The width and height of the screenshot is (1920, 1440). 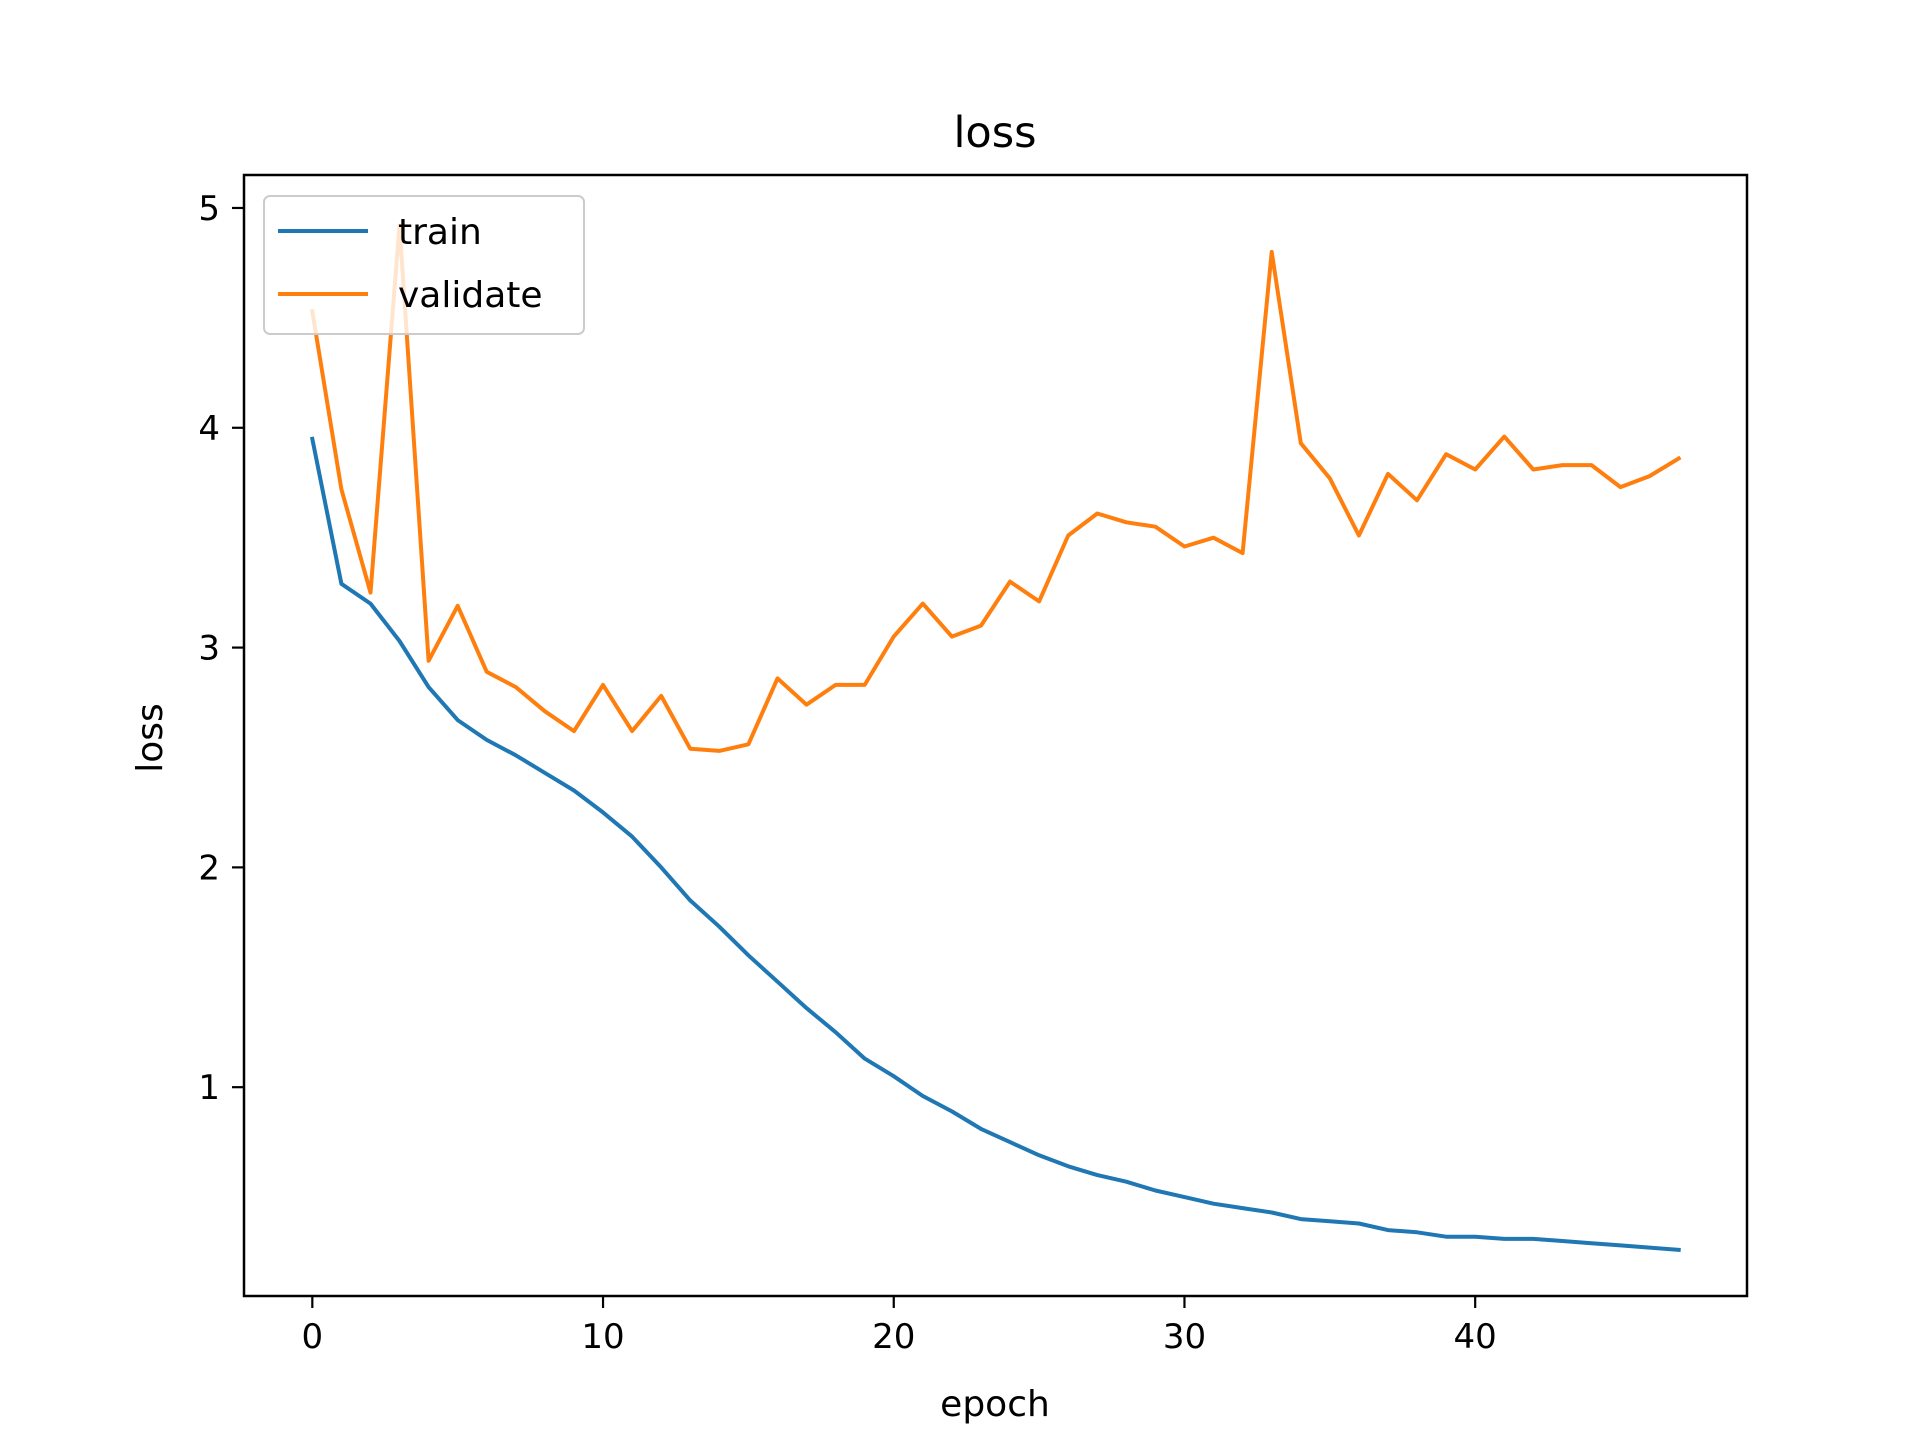 I want to click on x-axis-ticks: 0 10 20 30 40, so click(x=899, y=1326).